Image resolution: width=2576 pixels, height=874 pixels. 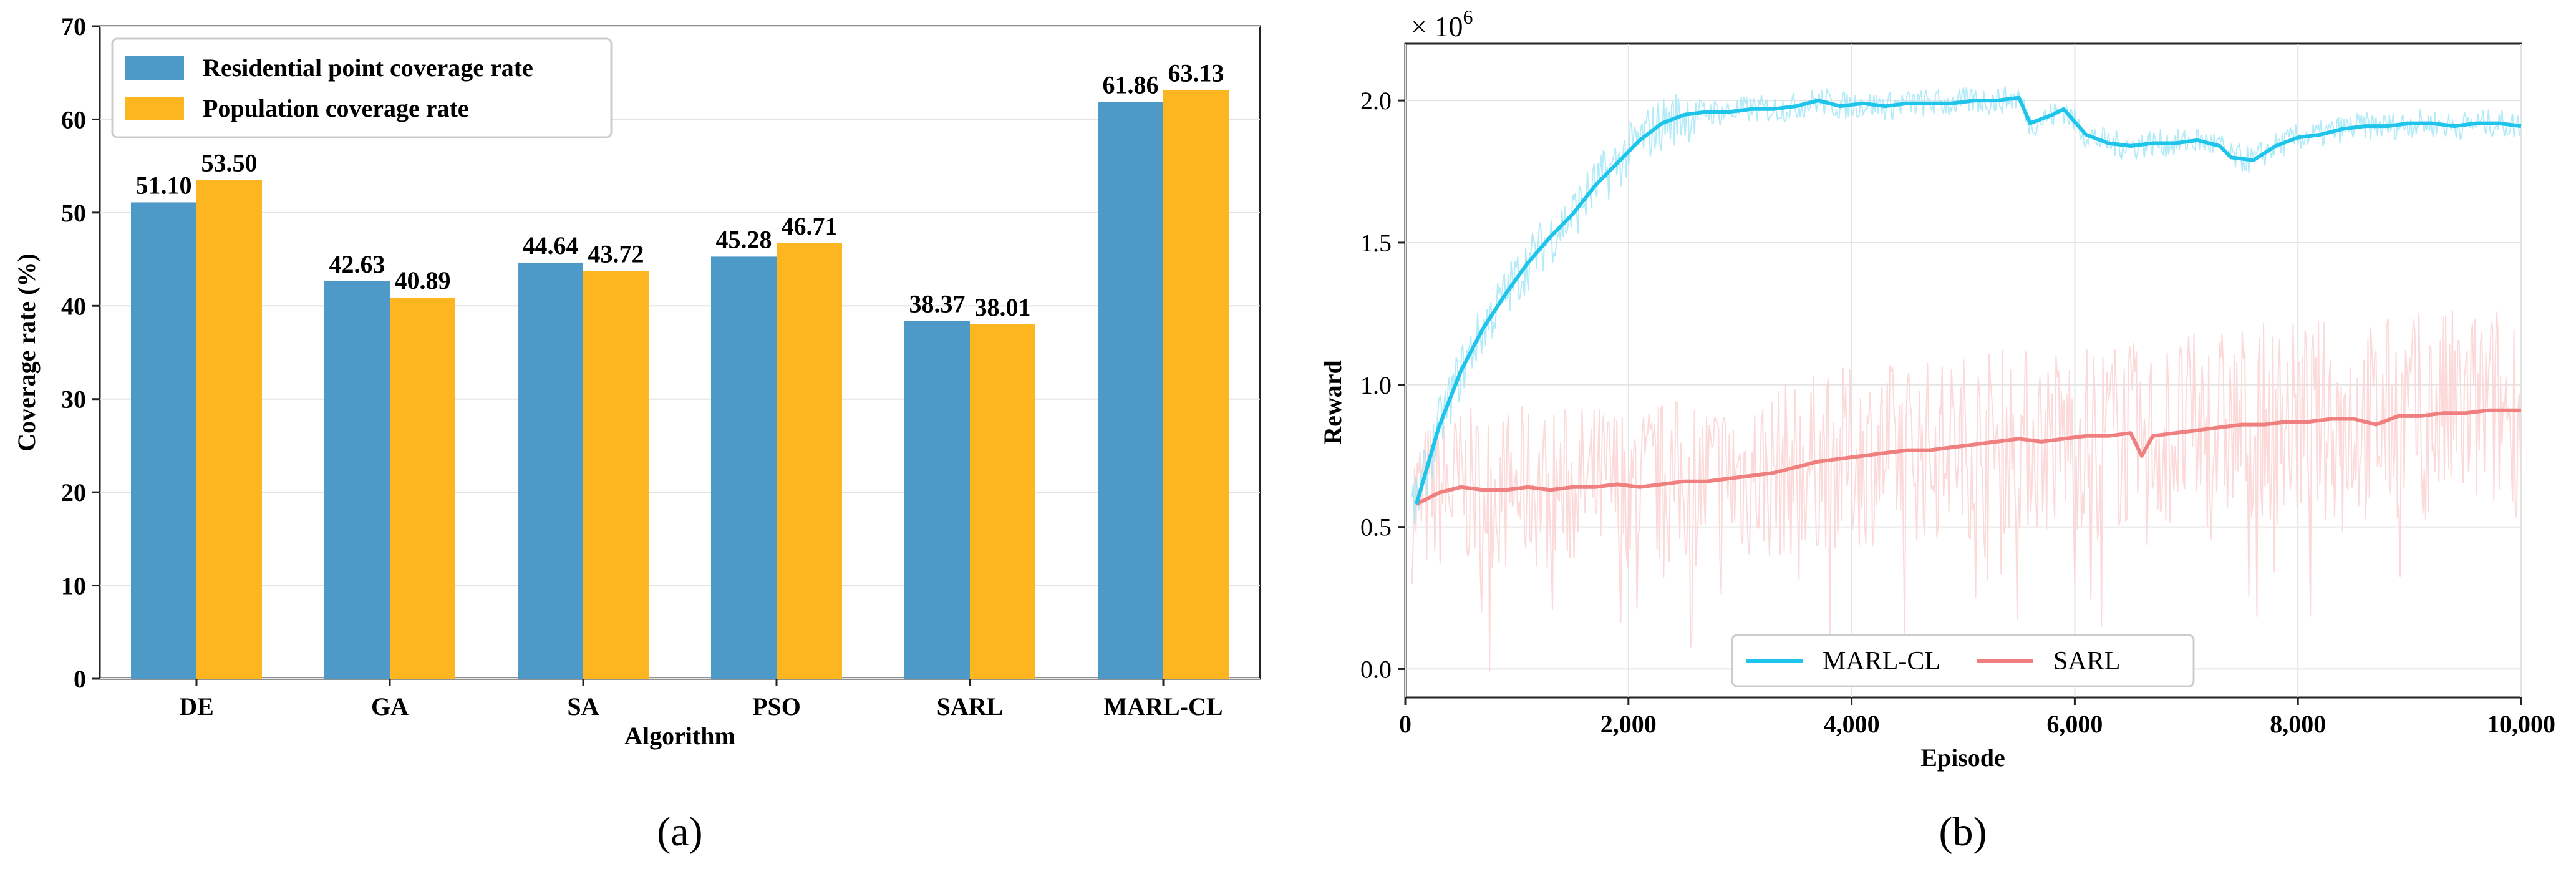 I want to click on legend-label-residential: Residential point coverage rate, so click(x=368, y=68).